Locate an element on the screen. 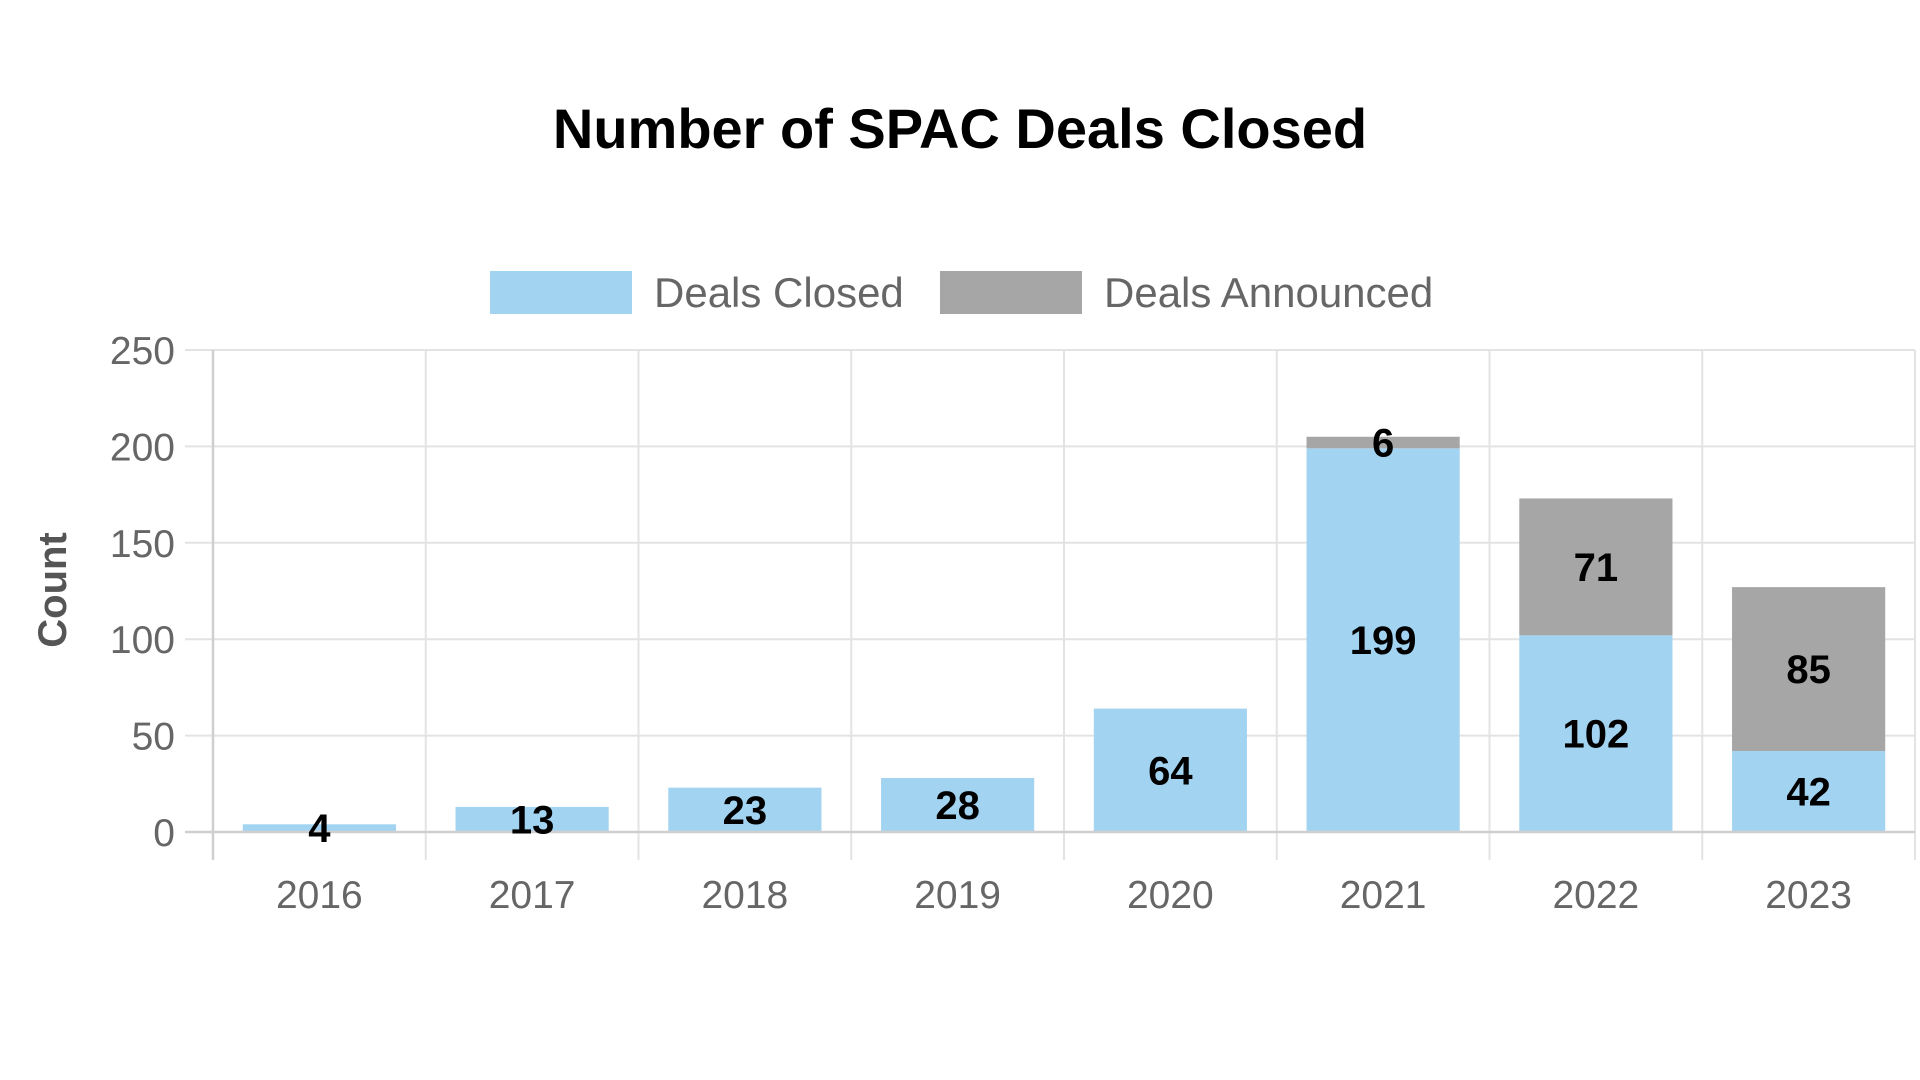 This screenshot has height=1080, width=1920. x-tick-label: 2023 is located at coordinates (1808, 895).